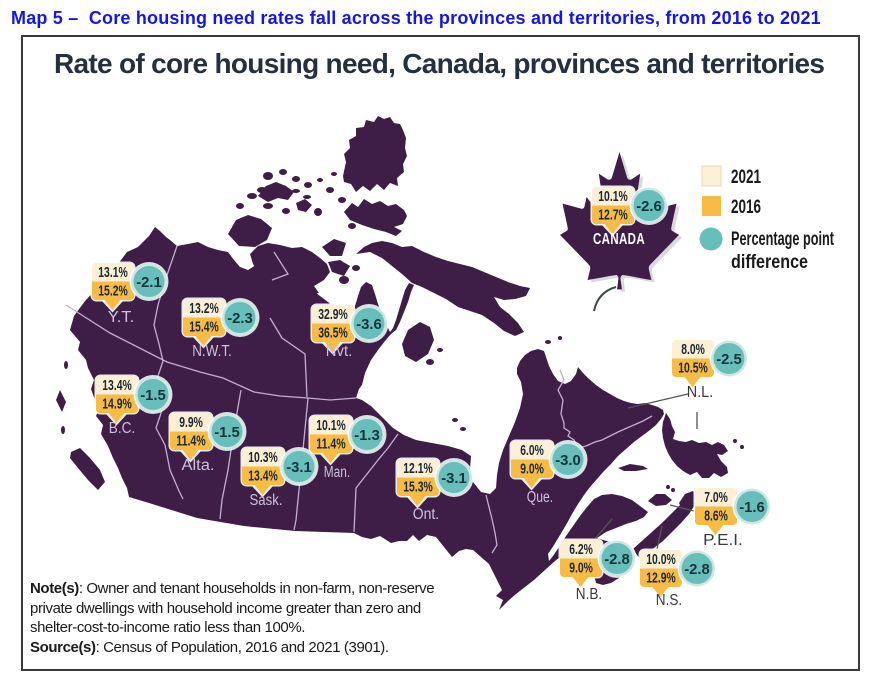  I want to click on svg-text: 7.0%, so click(716, 497).